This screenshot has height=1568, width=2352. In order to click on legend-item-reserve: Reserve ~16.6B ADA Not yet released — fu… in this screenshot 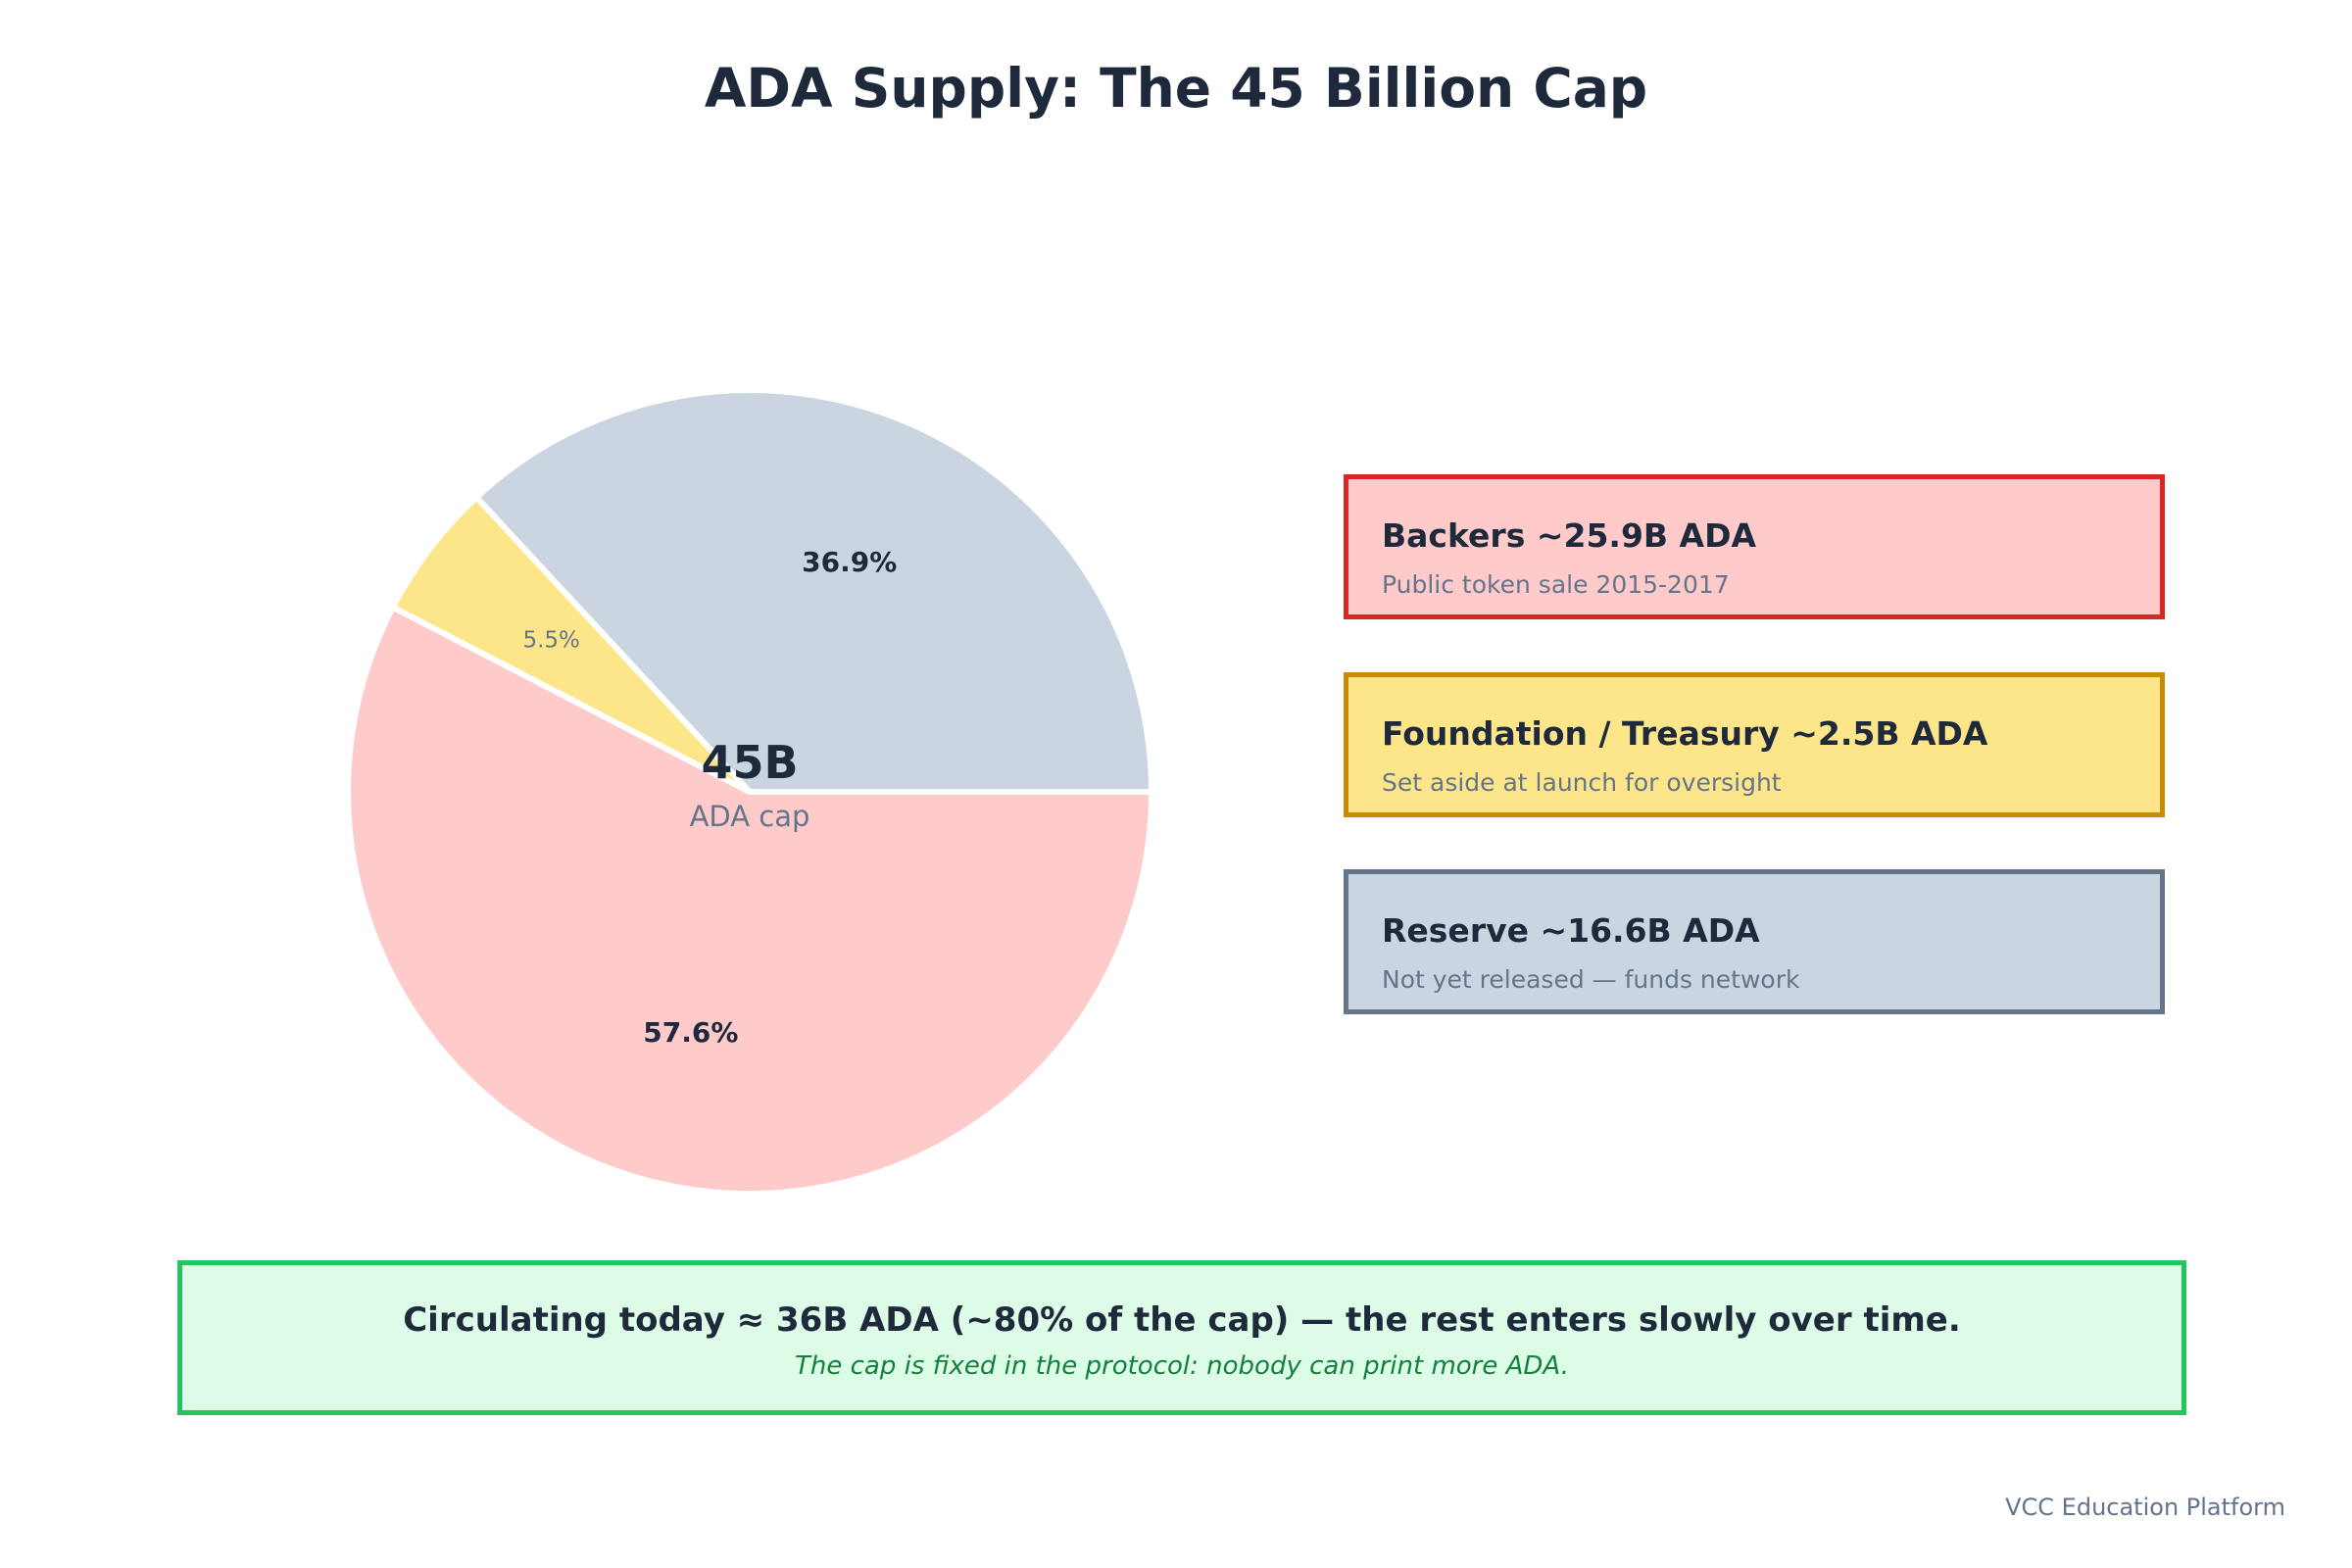, I will do `click(1754, 941)`.